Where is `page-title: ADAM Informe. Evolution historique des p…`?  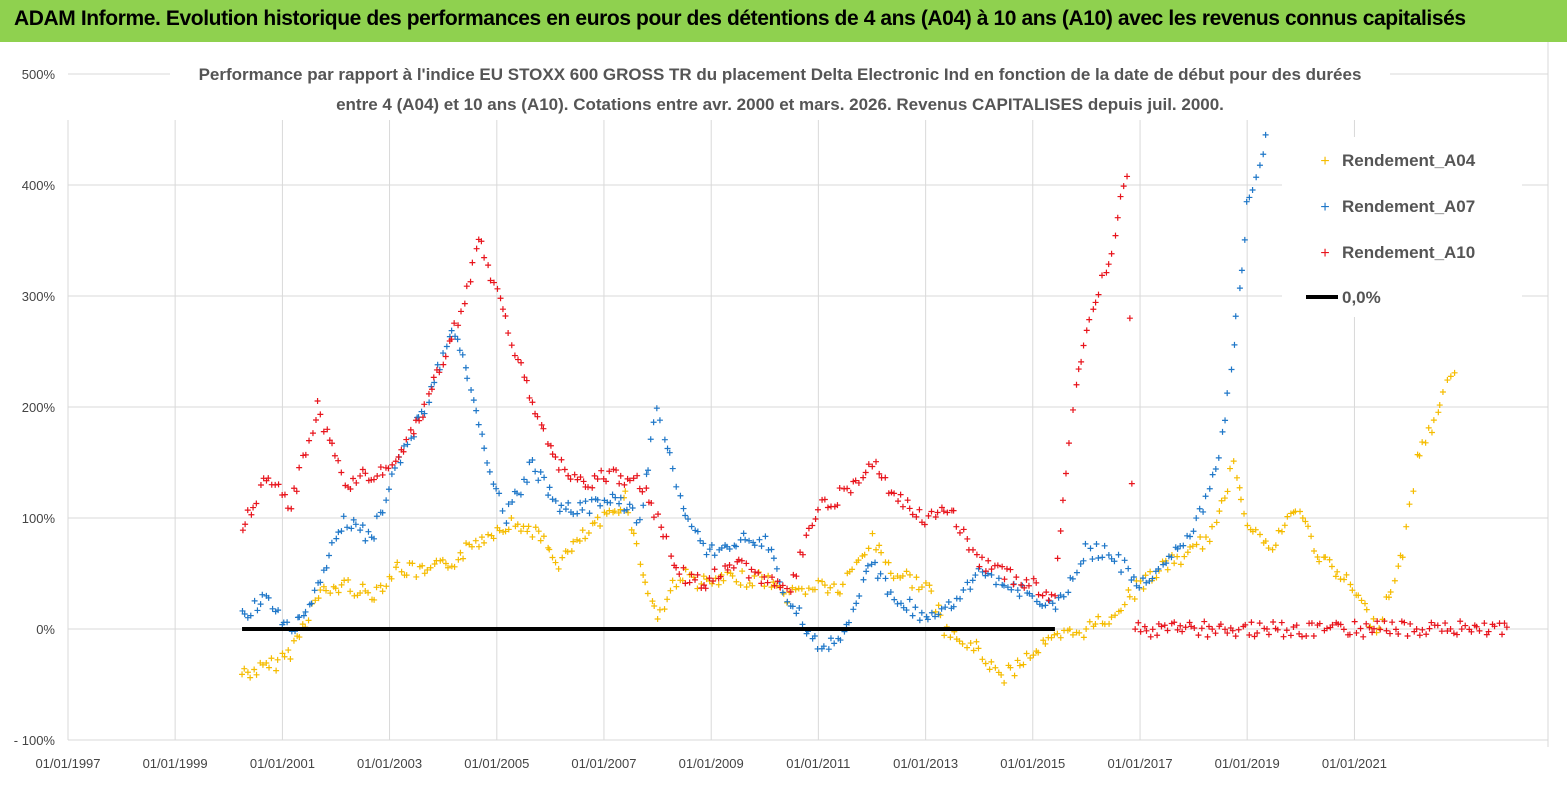
page-title: ADAM Informe. Evolution historique des p… is located at coordinates (740, 18).